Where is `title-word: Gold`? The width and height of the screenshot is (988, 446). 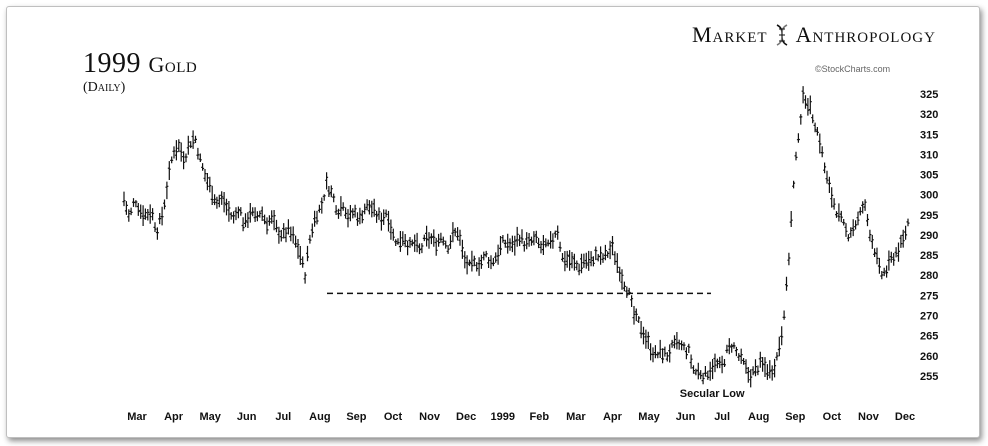
title-word: Gold is located at coordinates (173, 64).